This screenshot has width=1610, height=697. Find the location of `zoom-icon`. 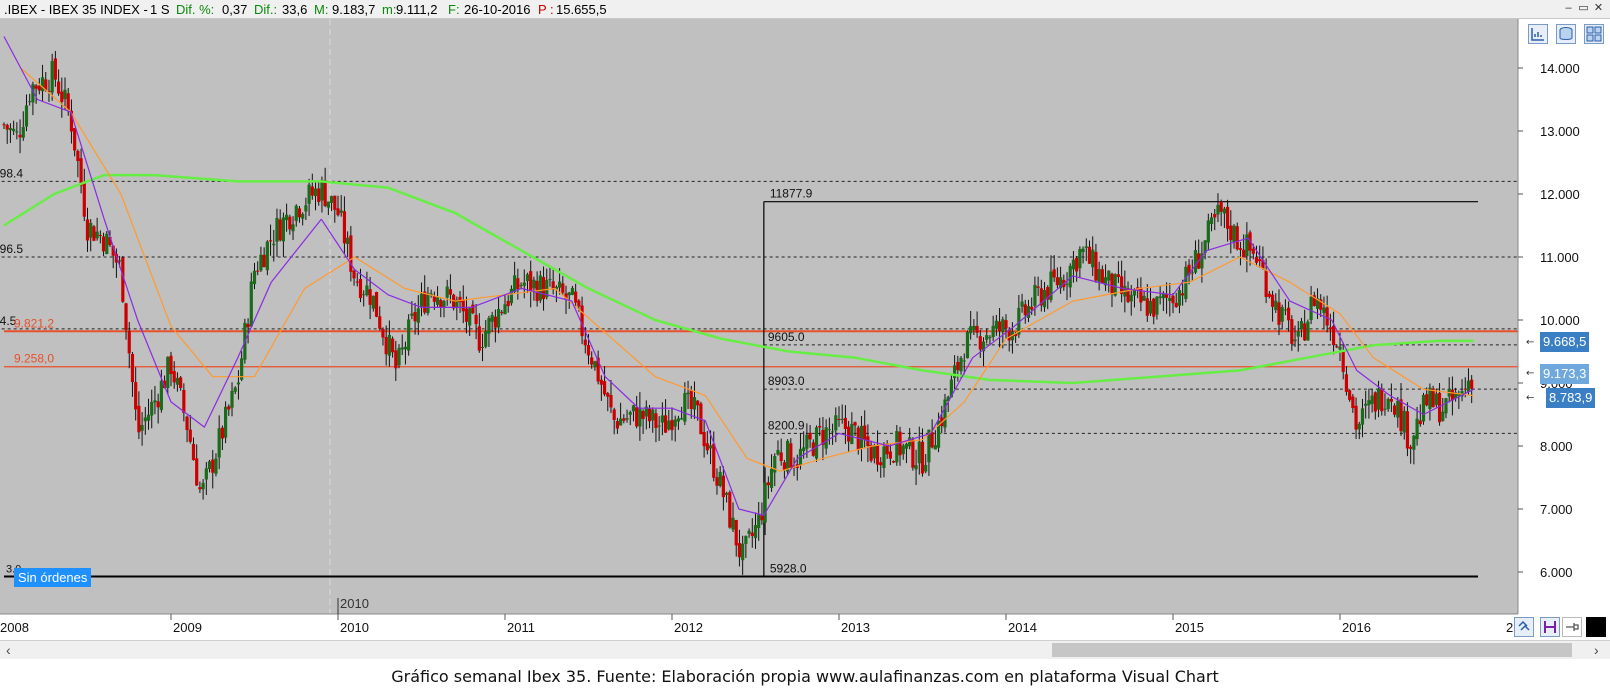

zoom-icon is located at coordinates (1524, 627).